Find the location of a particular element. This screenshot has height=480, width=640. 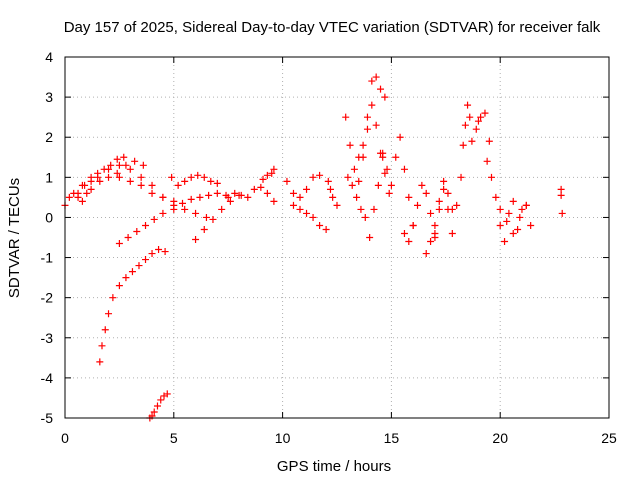

x-tick-label: 10 is located at coordinates (283, 438).